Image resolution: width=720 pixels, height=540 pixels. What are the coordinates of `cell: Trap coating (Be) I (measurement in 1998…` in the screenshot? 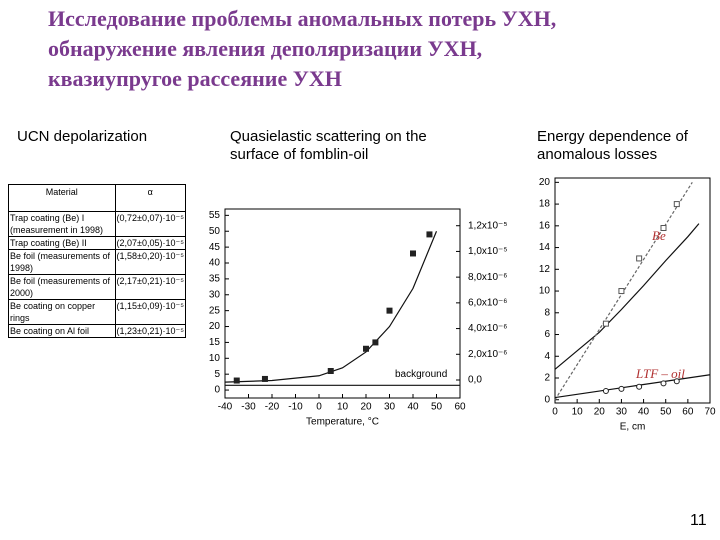 It's located at (62, 224).